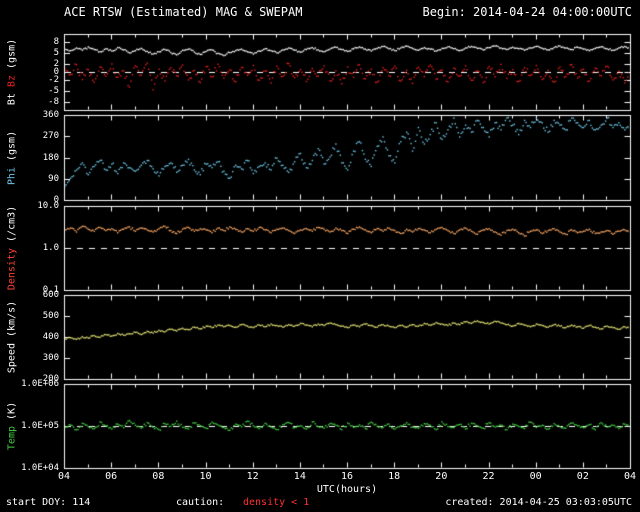  Describe the element at coordinates (53, 91) in the screenshot. I see `ytick-mag--5: -5` at that location.